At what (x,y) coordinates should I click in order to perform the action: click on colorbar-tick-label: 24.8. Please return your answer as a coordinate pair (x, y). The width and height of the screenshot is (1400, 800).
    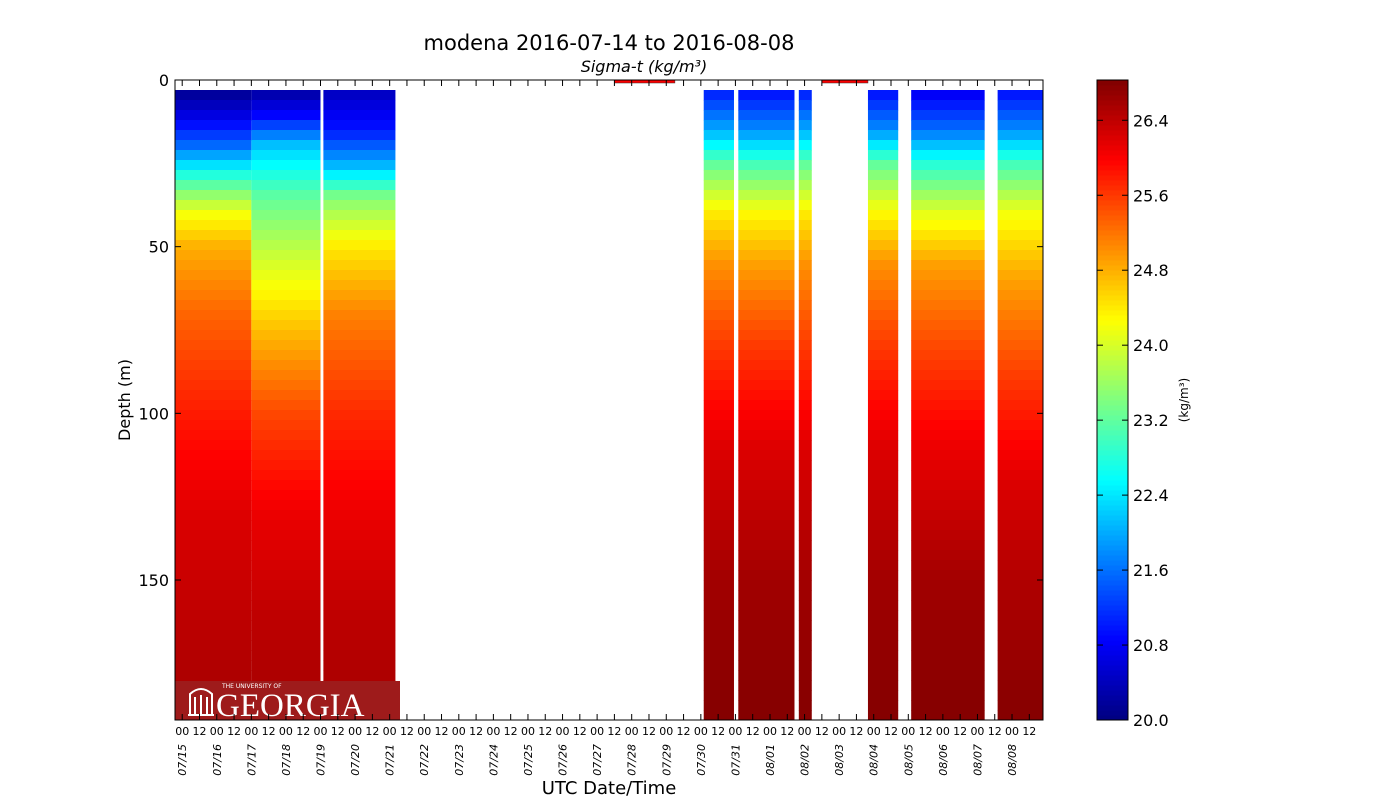
    Looking at the image, I should click on (1151, 270).